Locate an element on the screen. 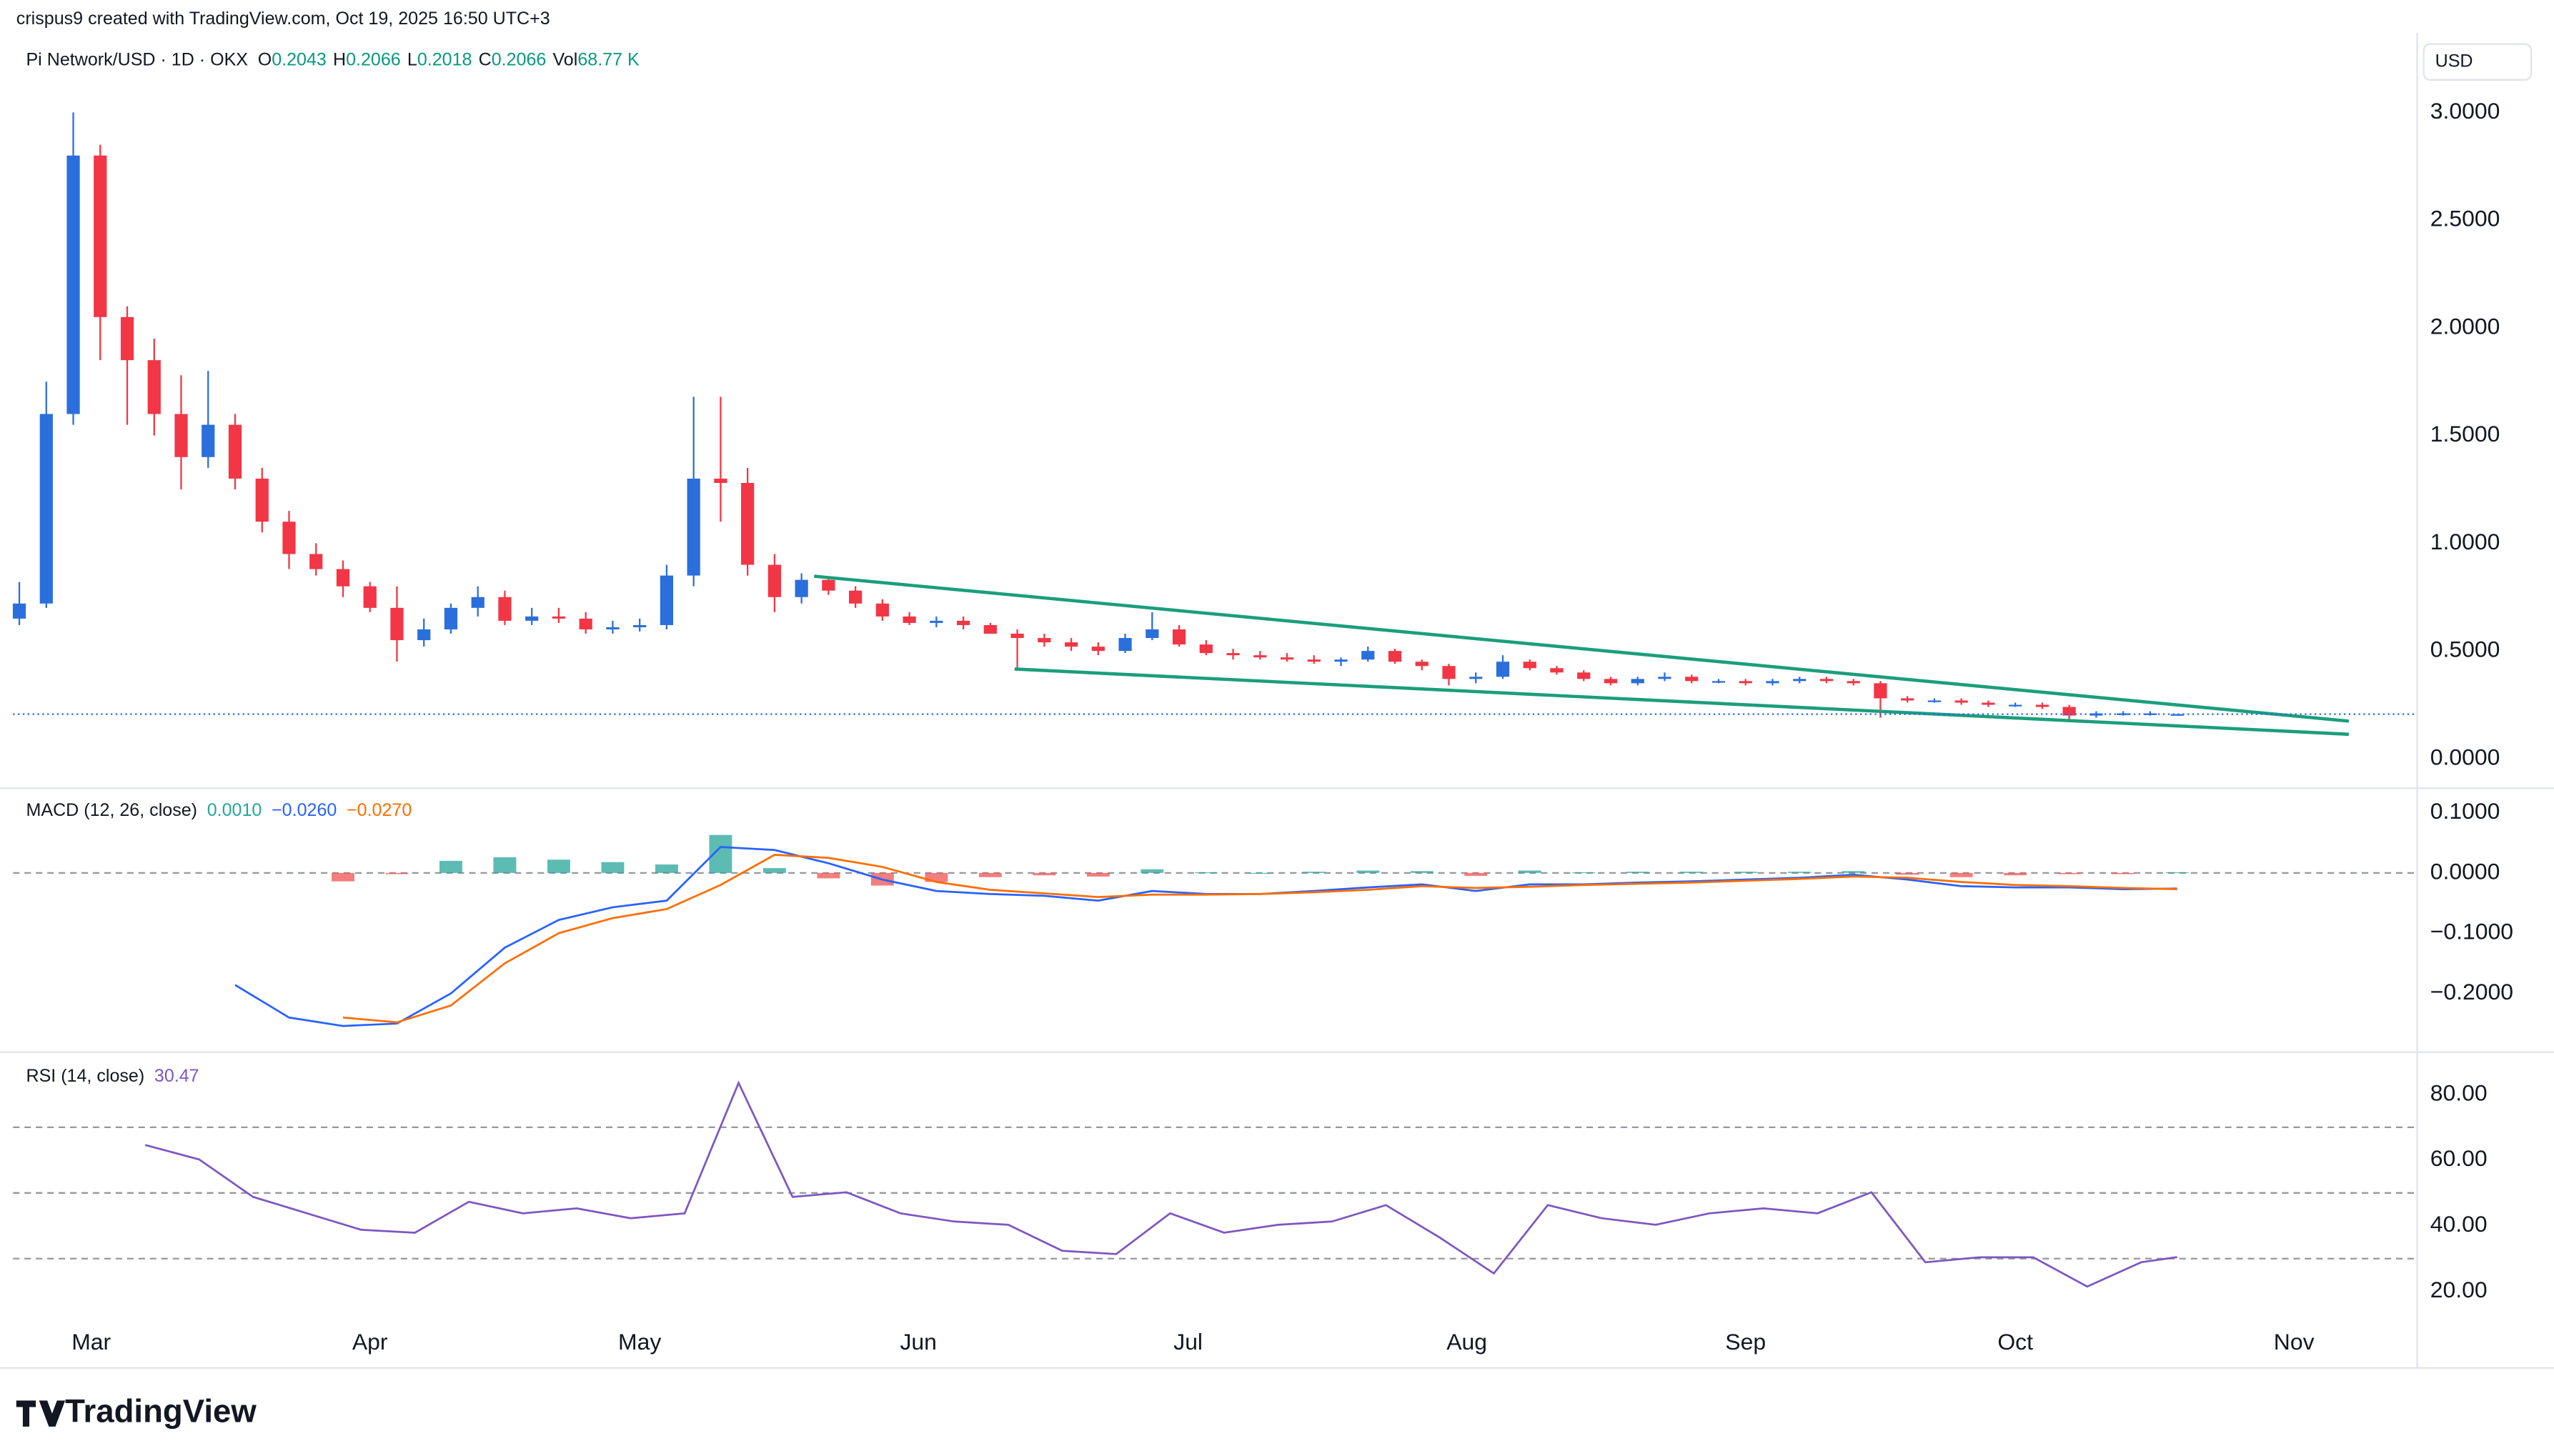 The height and width of the screenshot is (1456, 2554). vol-value: 68.77 K is located at coordinates (608, 59).